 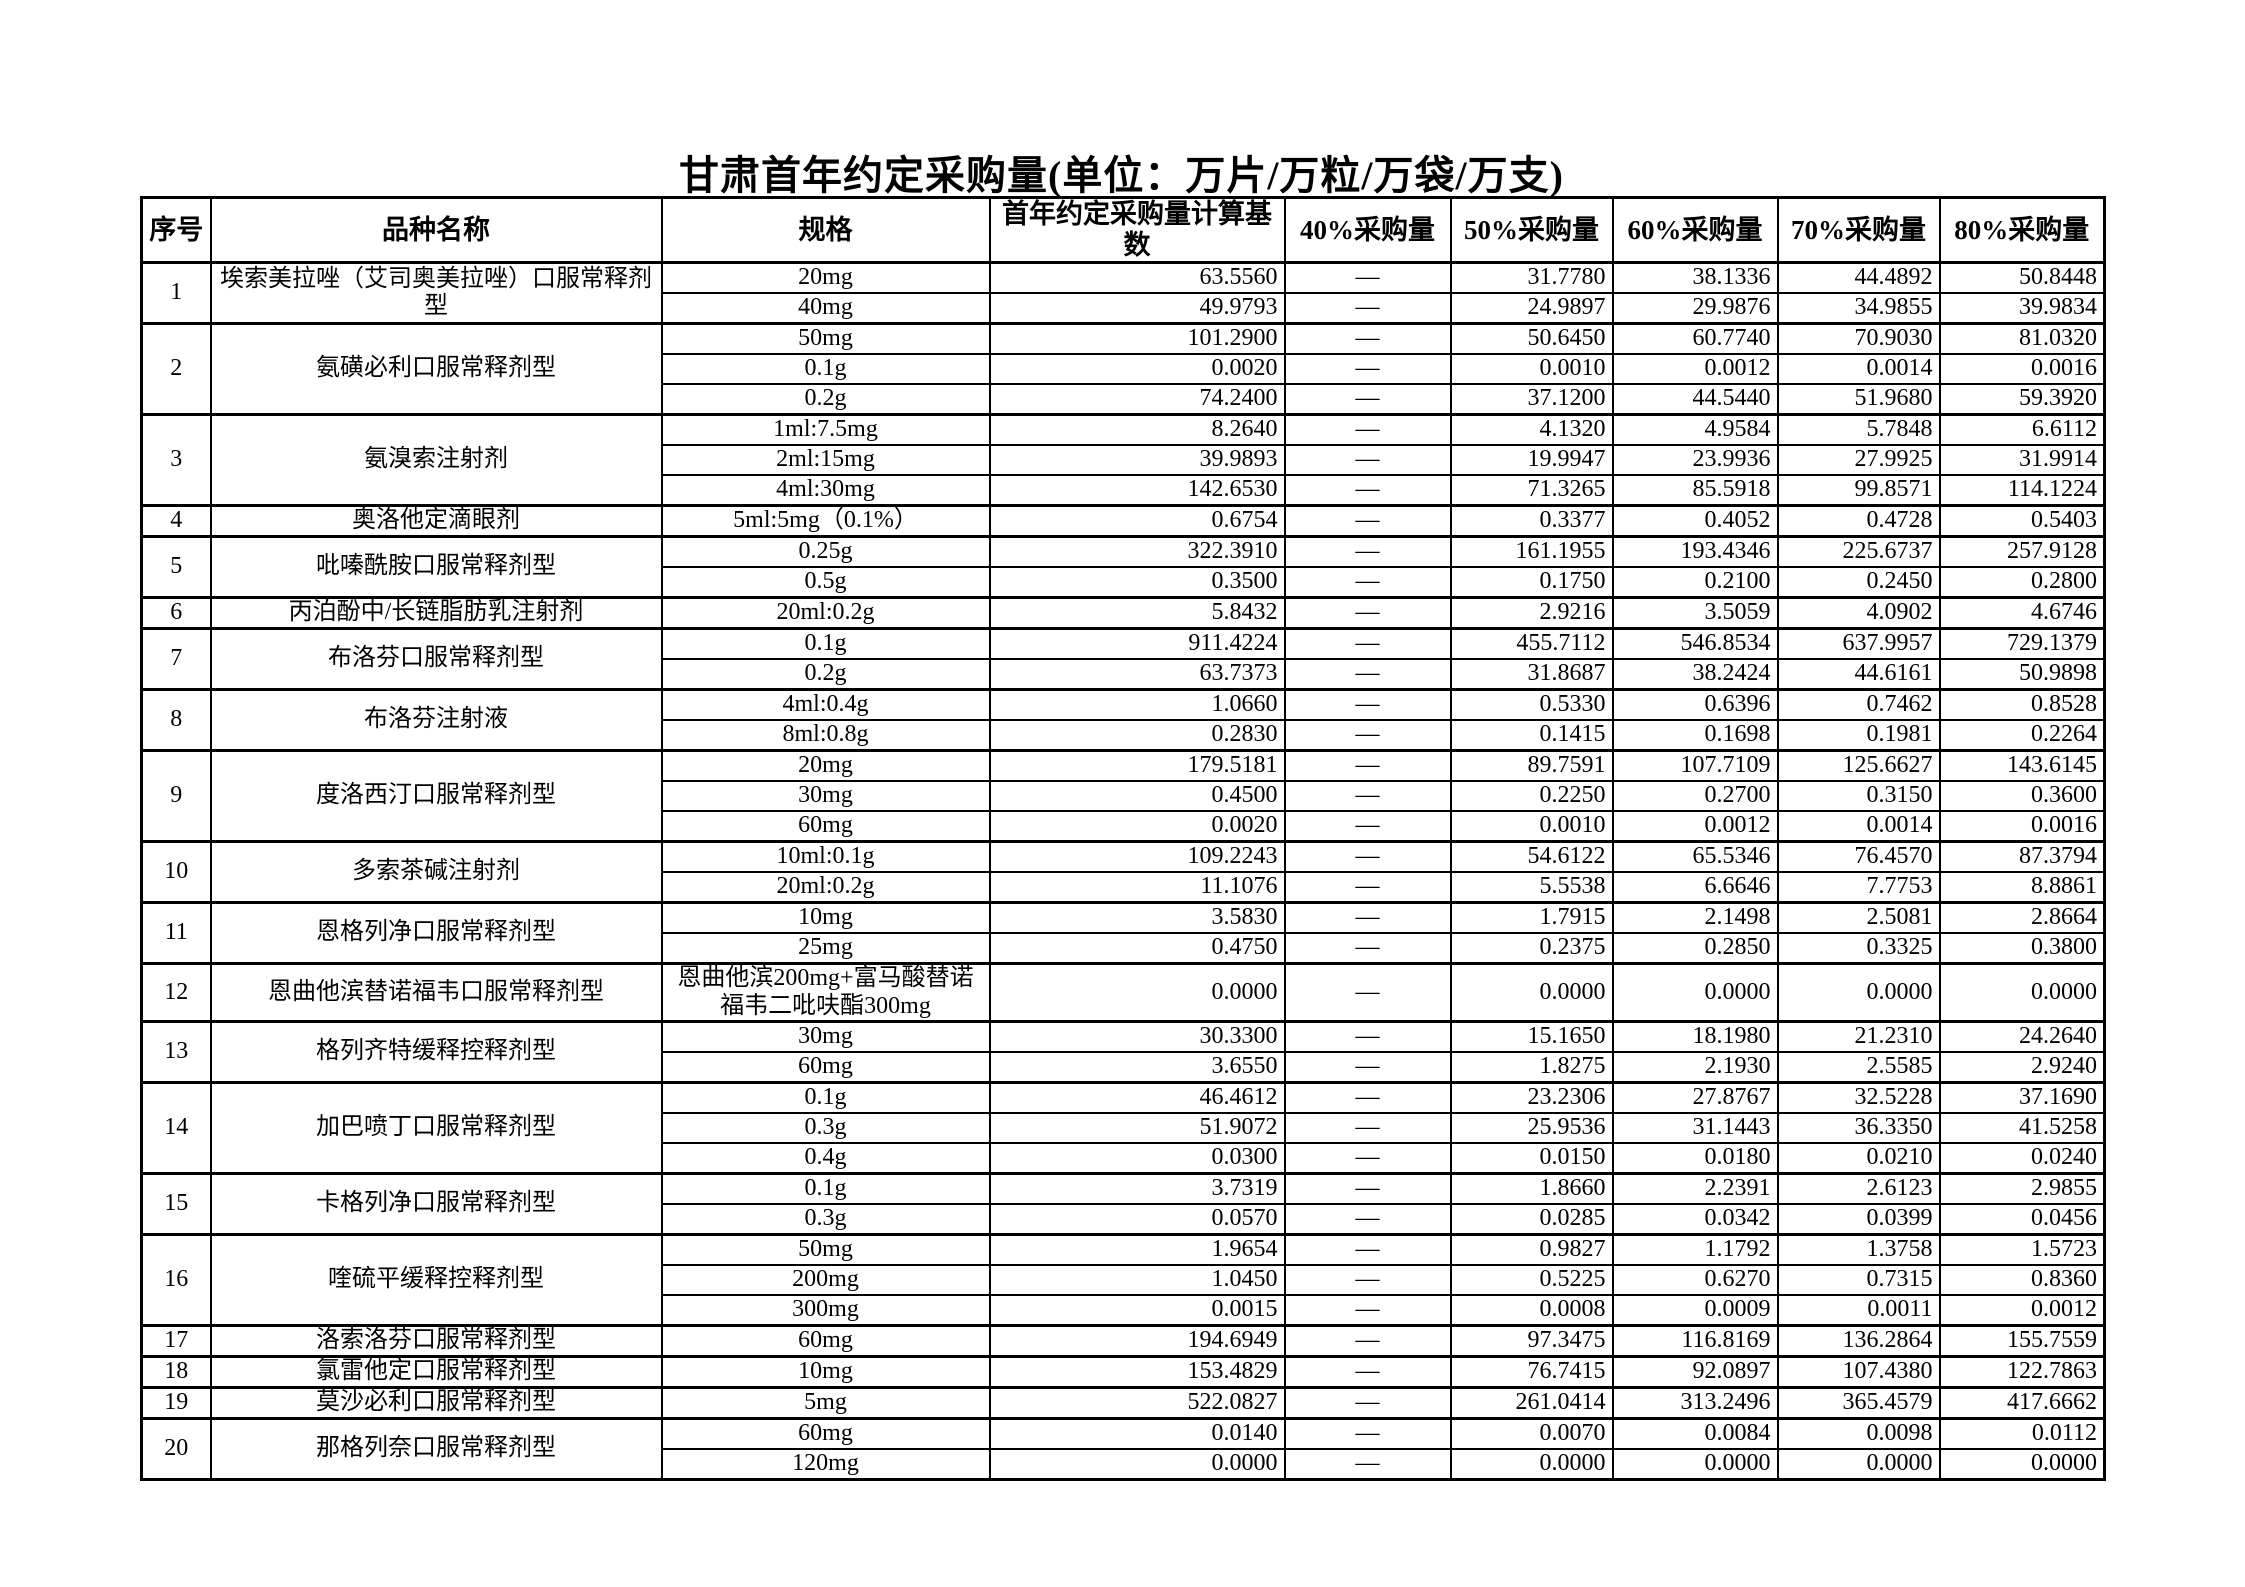 What do you see at coordinates (2022, 460) in the screenshot?
I see `pct80-cell: 31.9914` at bounding box center [2022, 460].